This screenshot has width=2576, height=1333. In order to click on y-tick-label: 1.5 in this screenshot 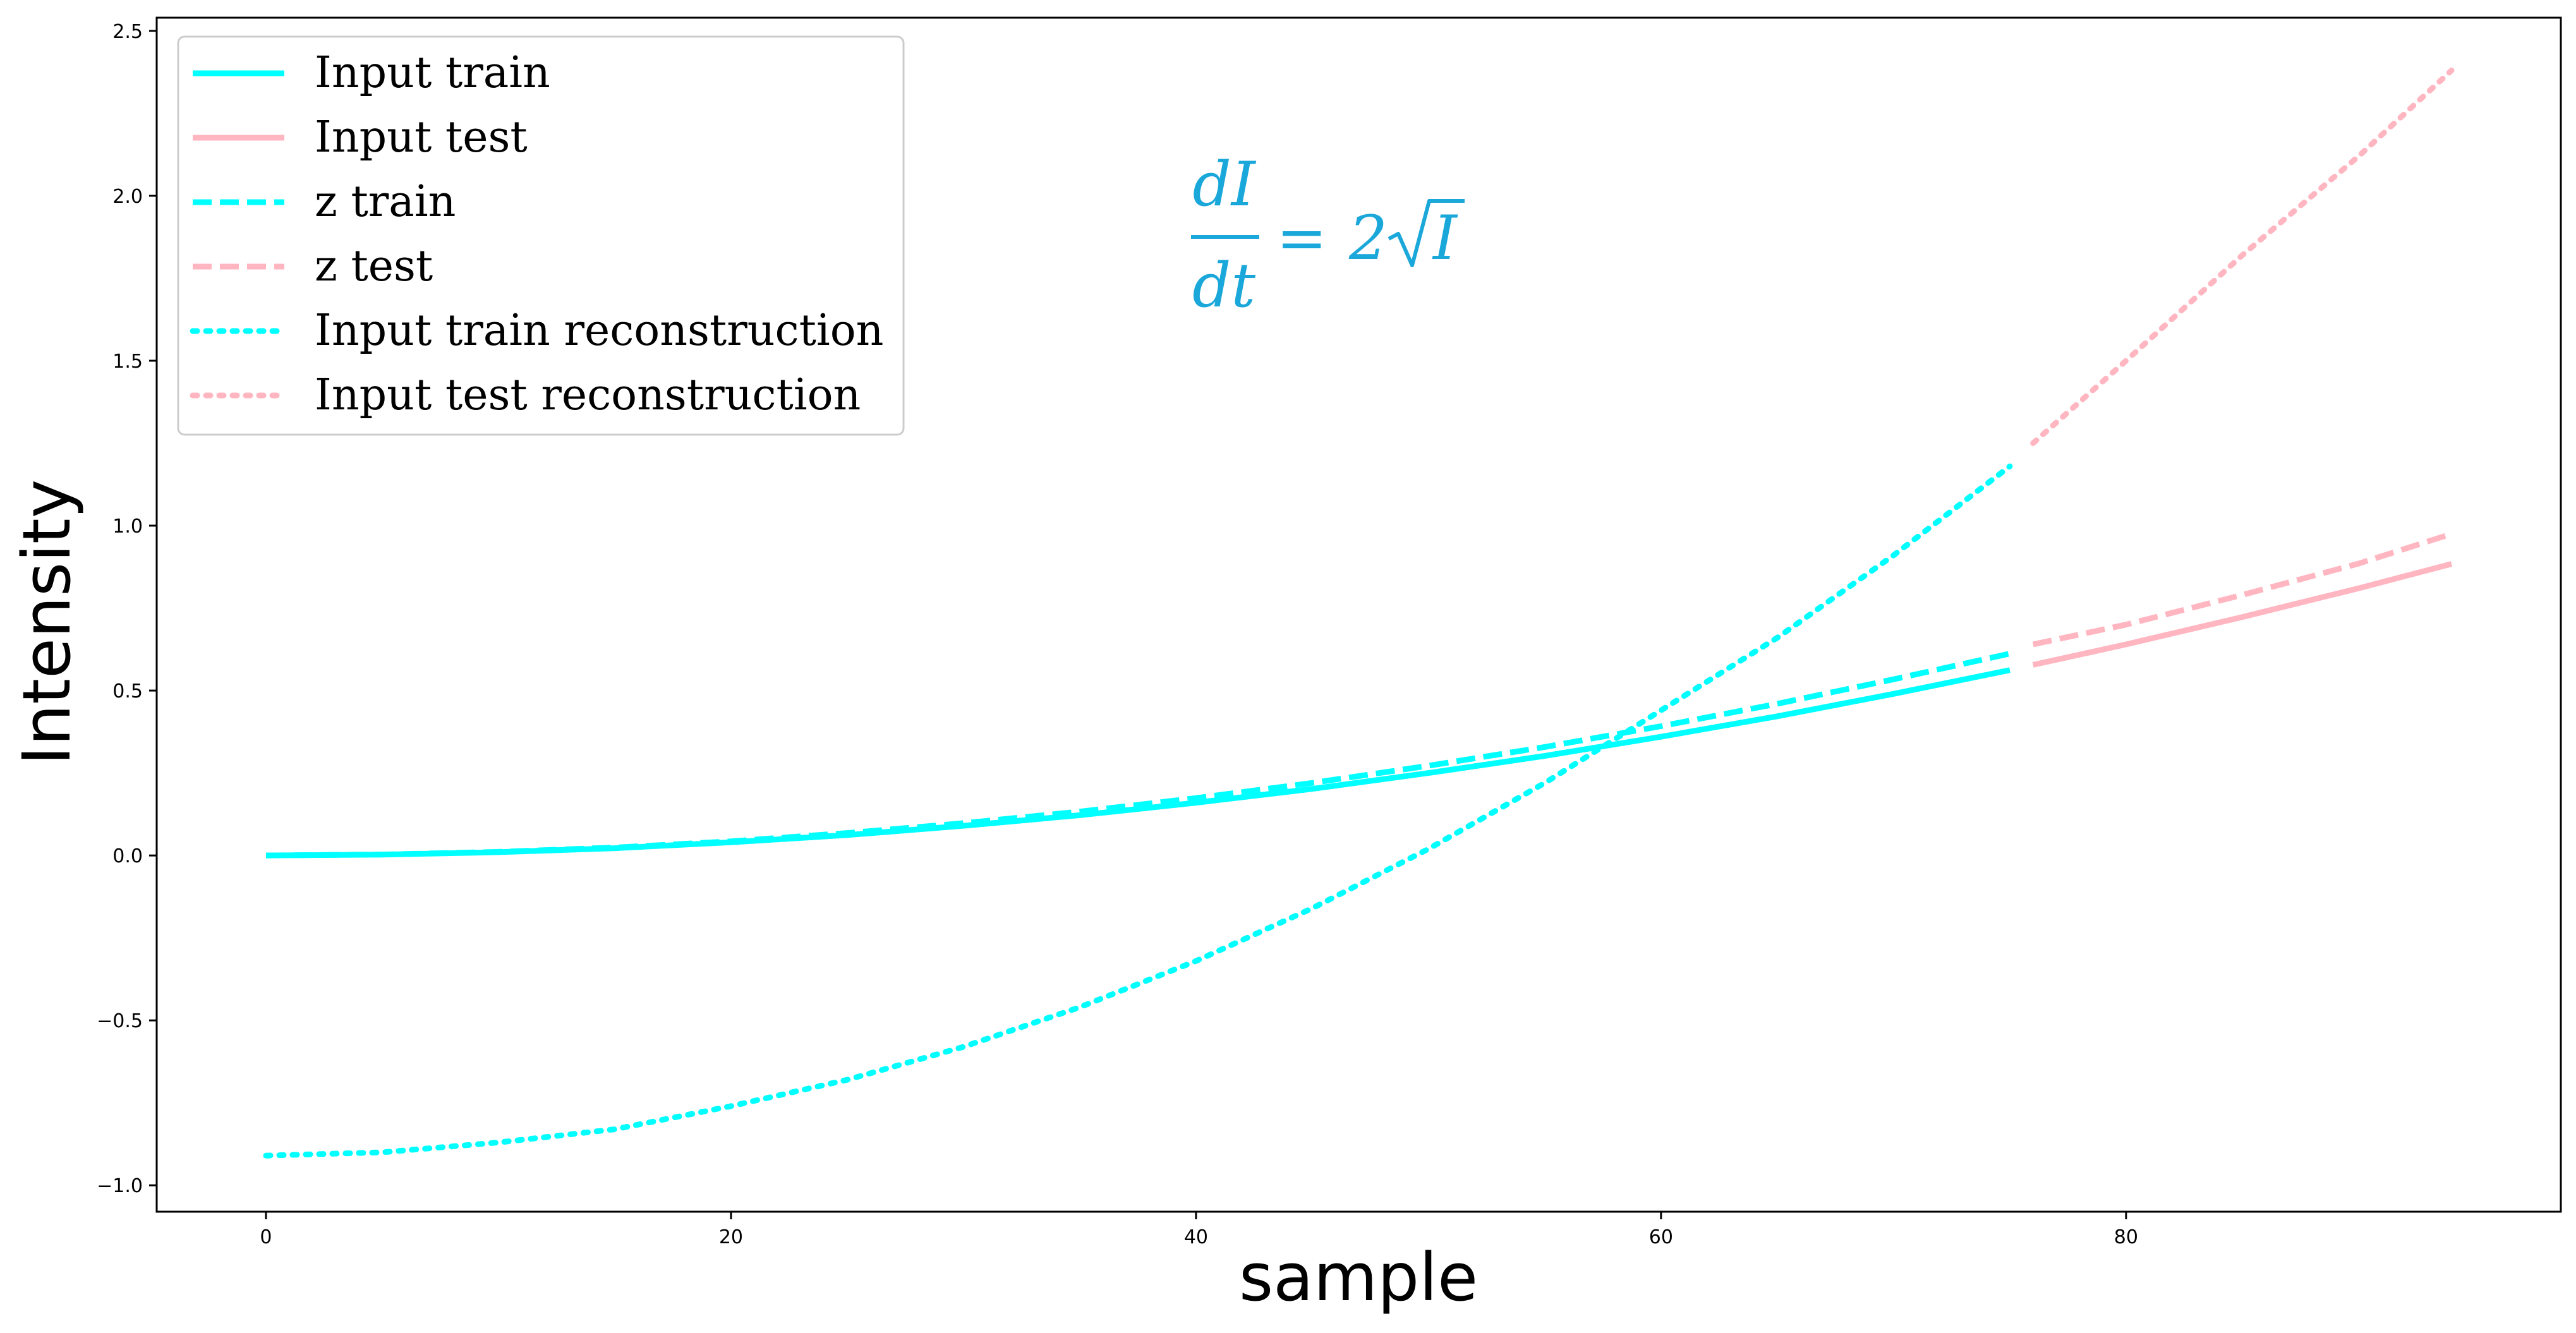, I will do `click(127, 362)`.